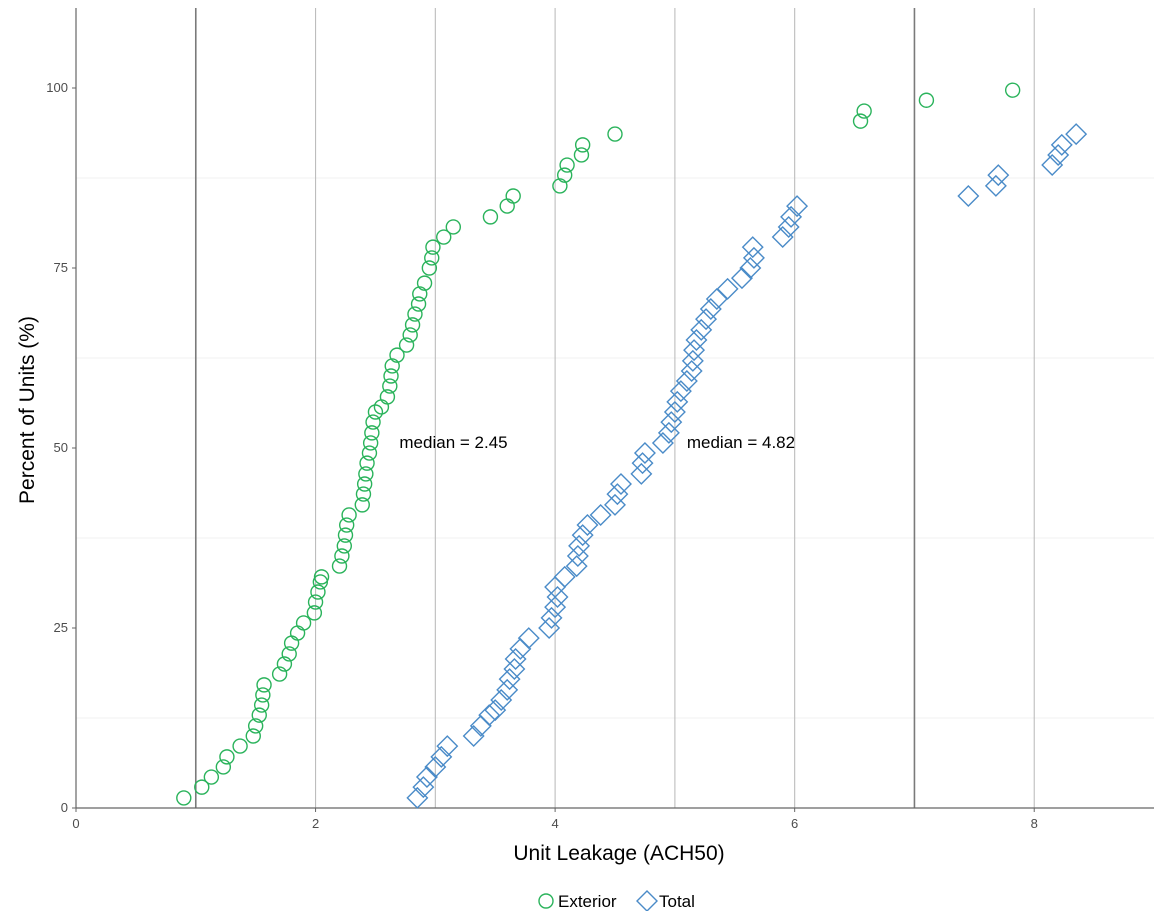 Image resolution: width=1154 pixels, height=911 pixels. I want to click on y-tick-label: 25, so click(61, 627).